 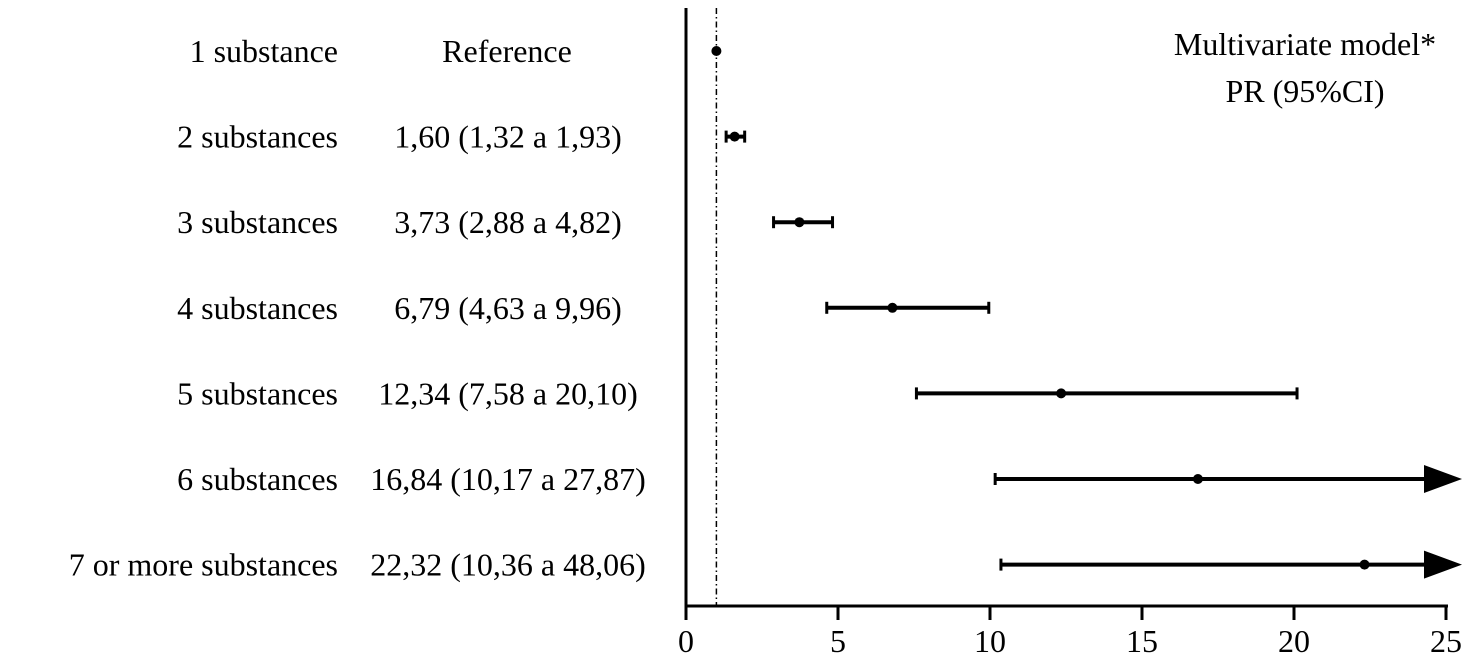 What do you see at coordinates (257, 393) in the screenshot?
I see `row-label: 5 substances` at bounding box center [257, 393].